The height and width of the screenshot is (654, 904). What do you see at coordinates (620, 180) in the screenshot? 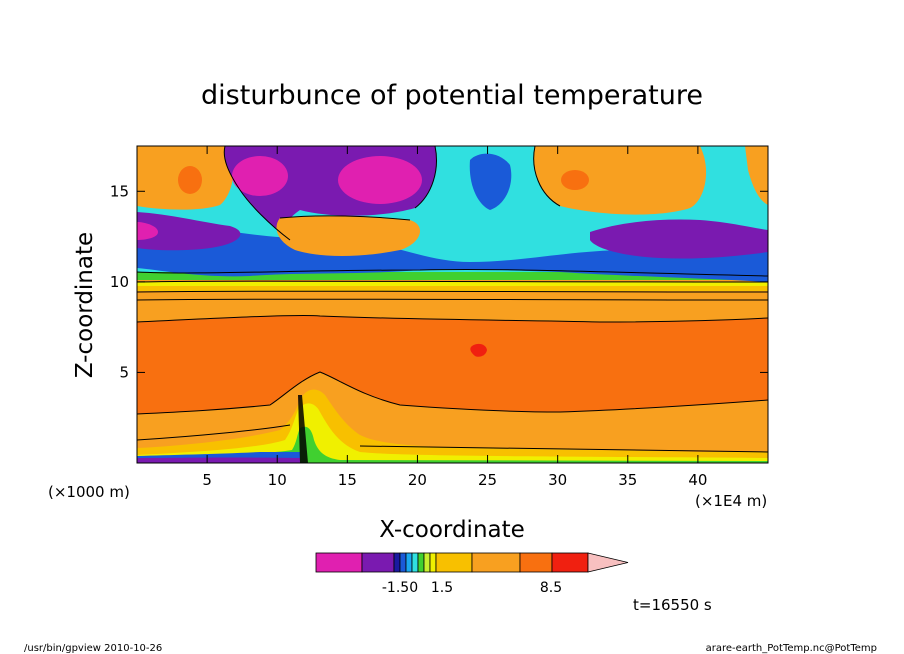
I see `layer-orange-top-right` at bounding box center [620, 180].